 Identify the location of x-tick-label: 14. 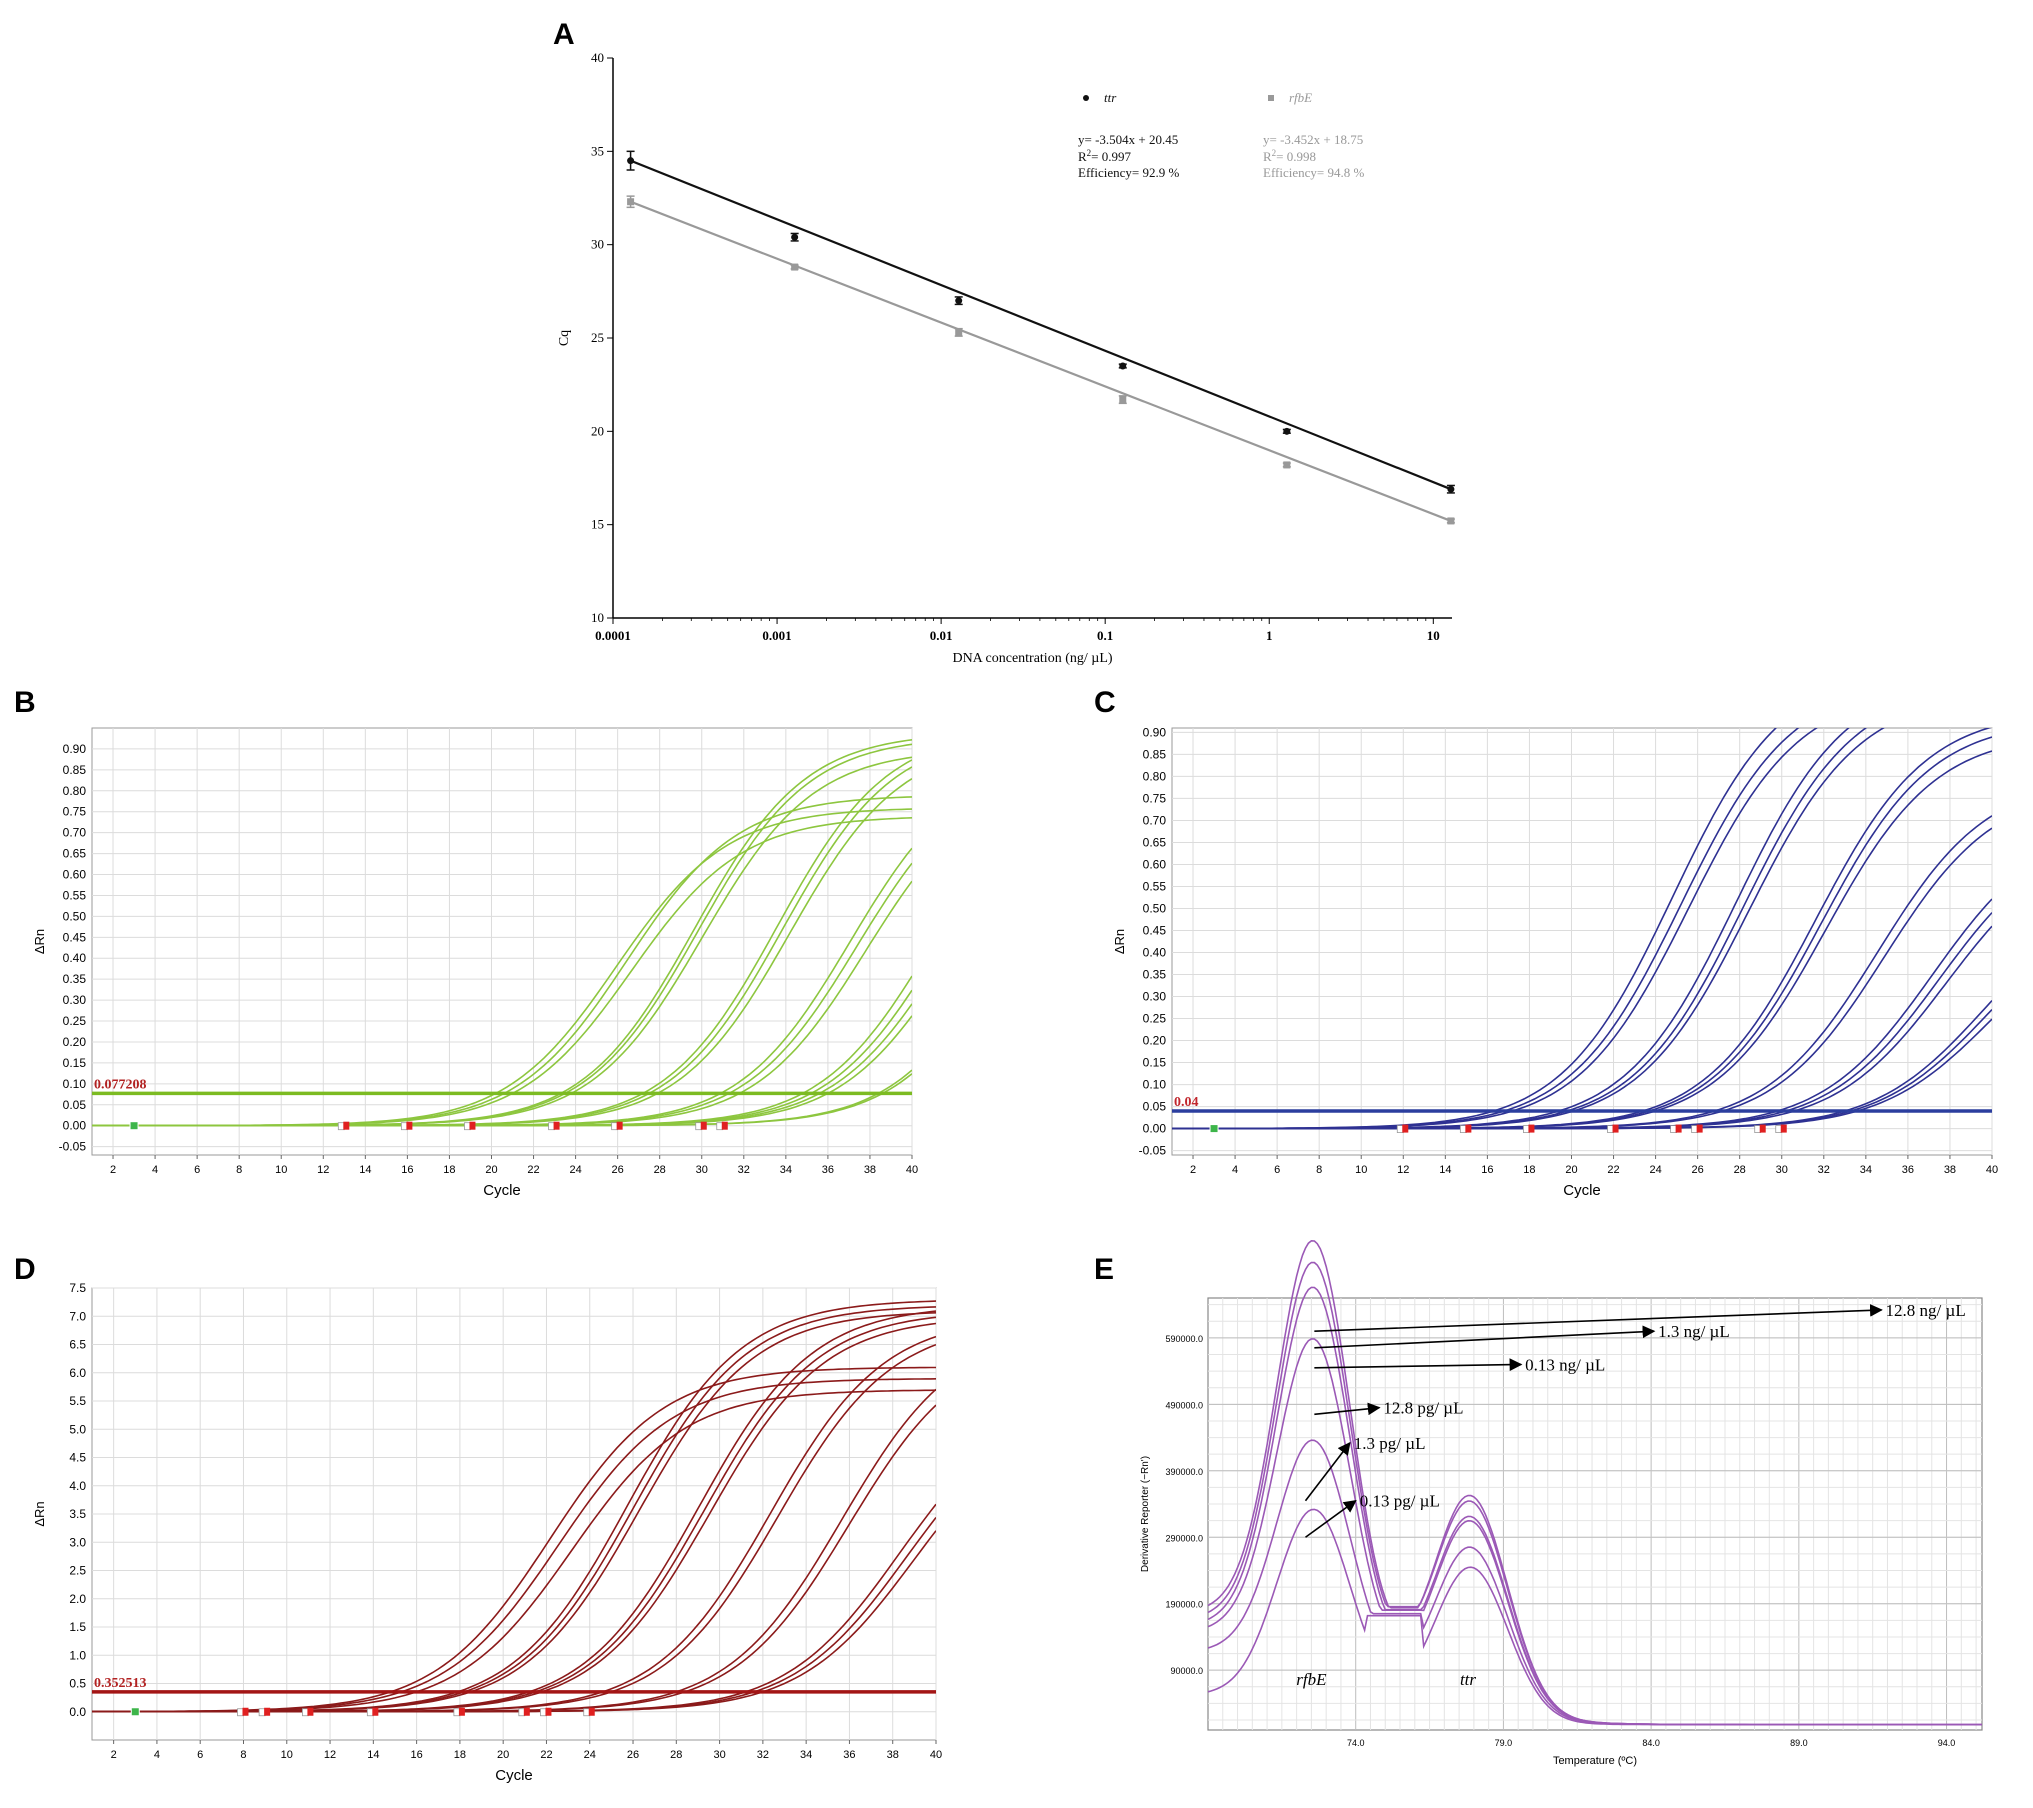
(373, 1755).